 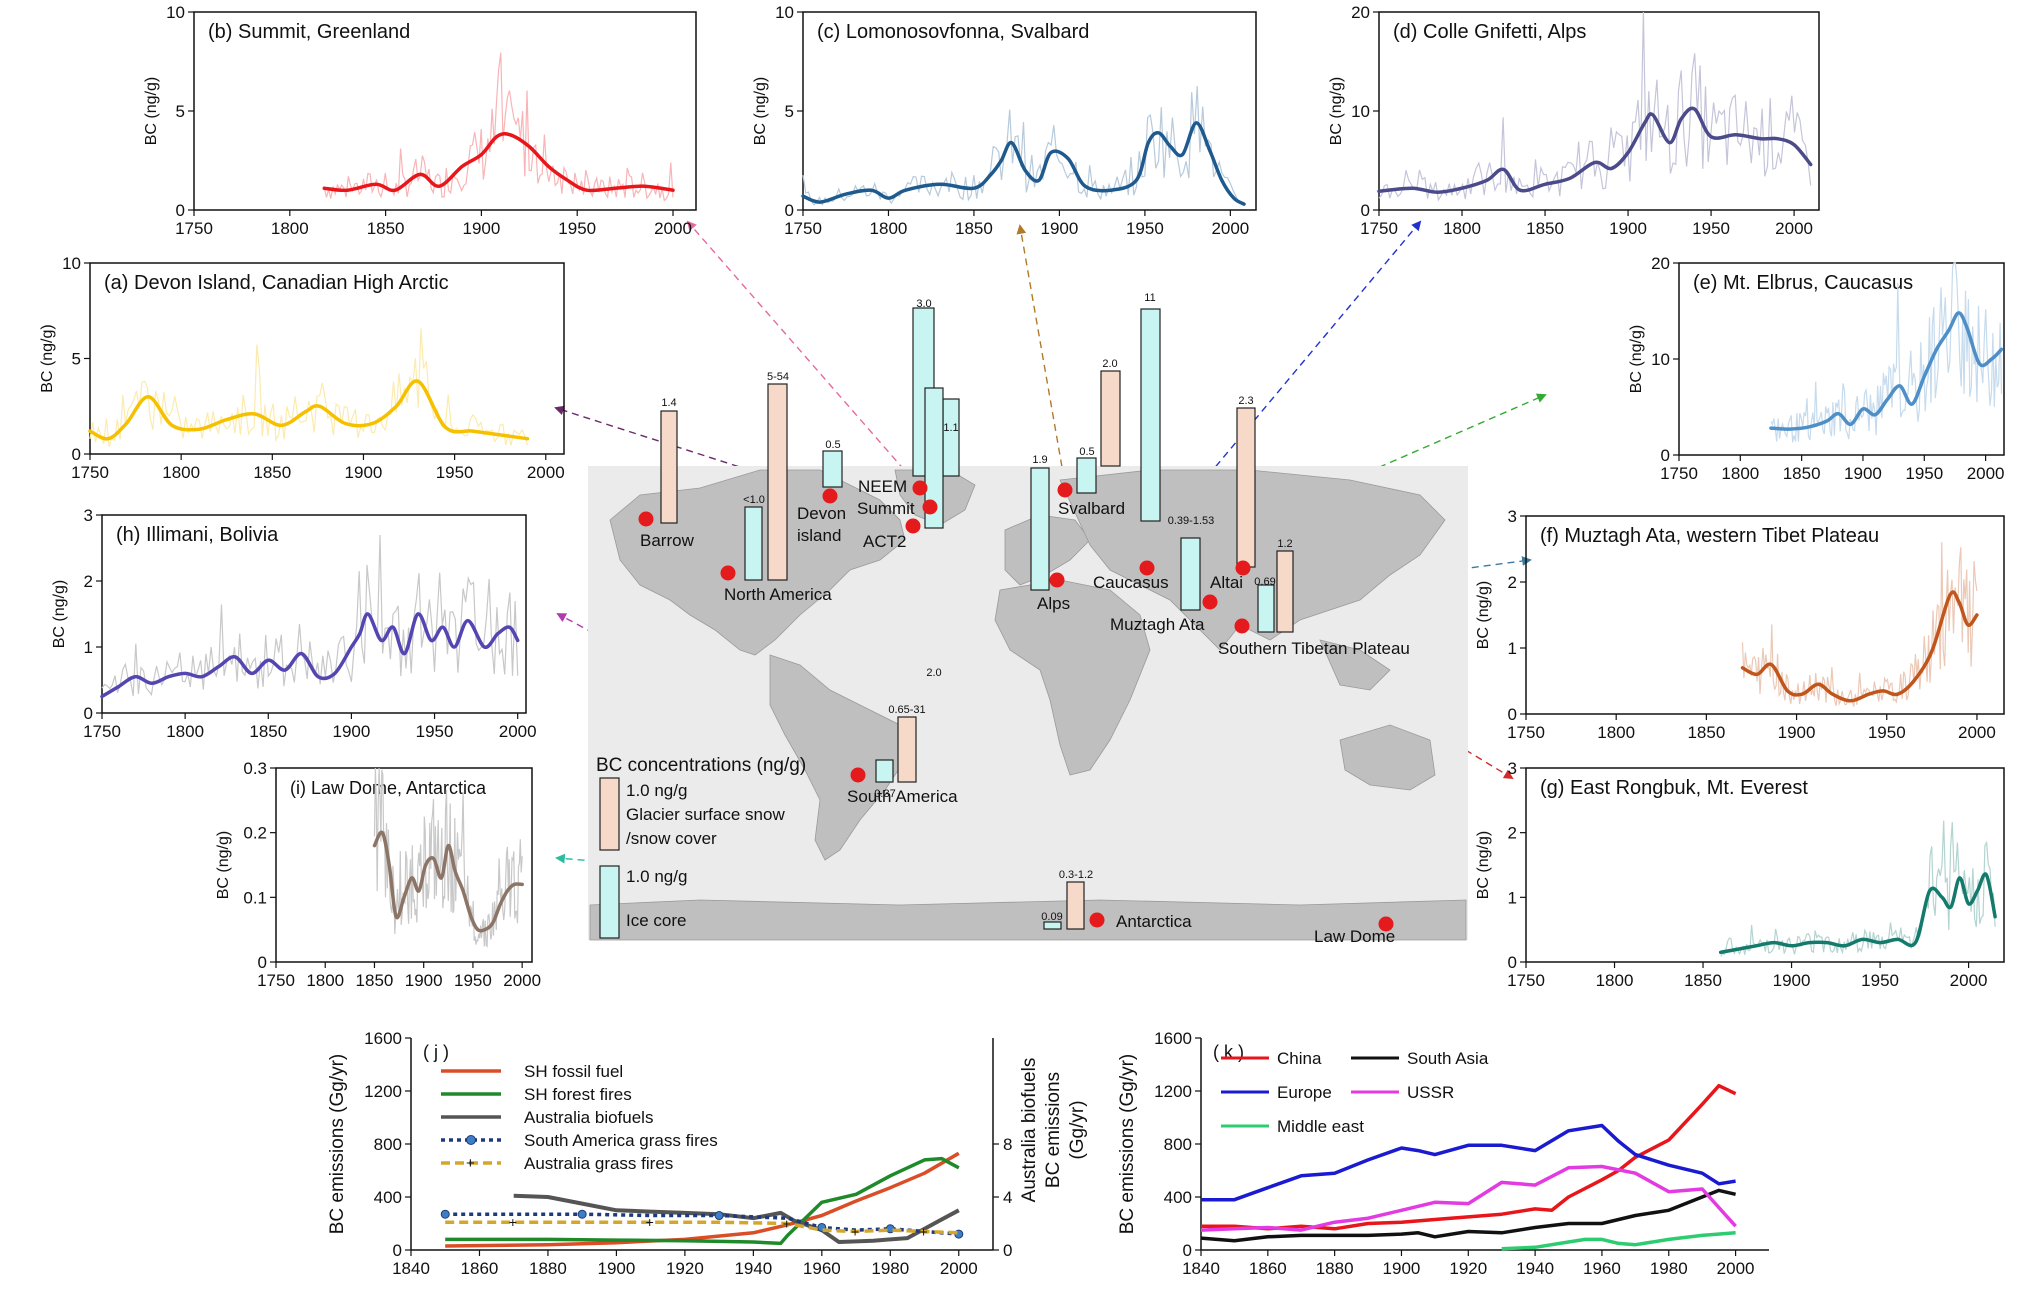 I want to click on legend-marker: +, so click(x=470, y=1163).